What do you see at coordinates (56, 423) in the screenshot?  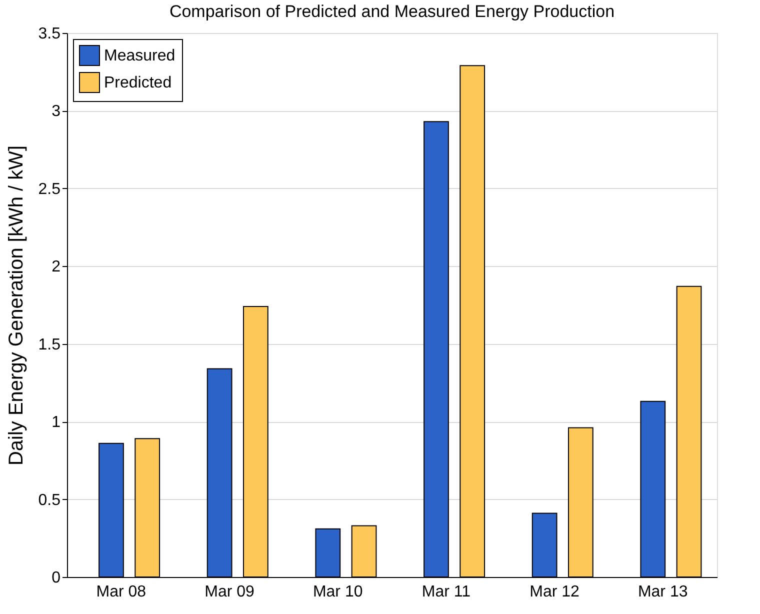 I see `y-tick-label: 1` at bounding box center [56, 423].